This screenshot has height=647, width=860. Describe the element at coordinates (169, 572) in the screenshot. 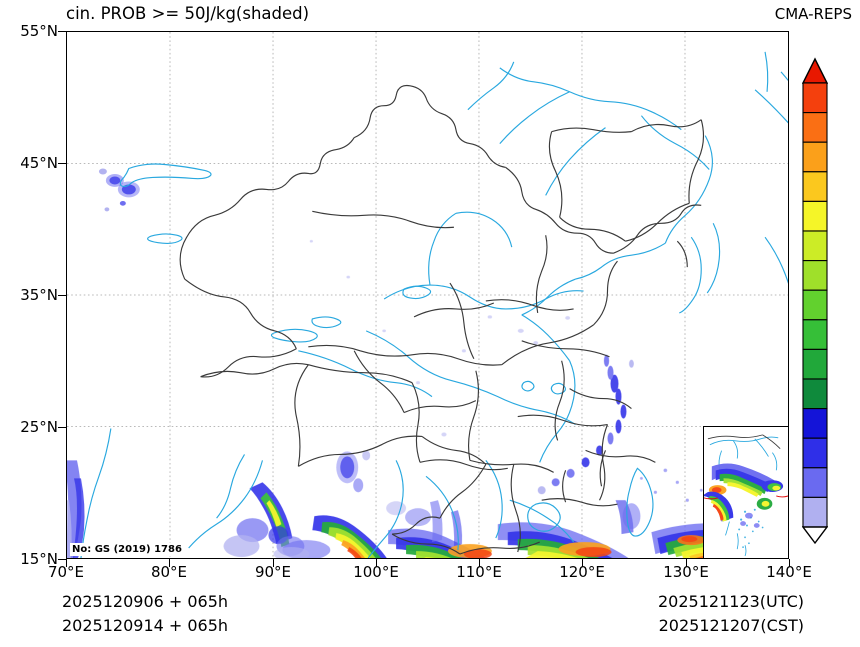

I see `xtick-label-80e: 80°E` at that location.